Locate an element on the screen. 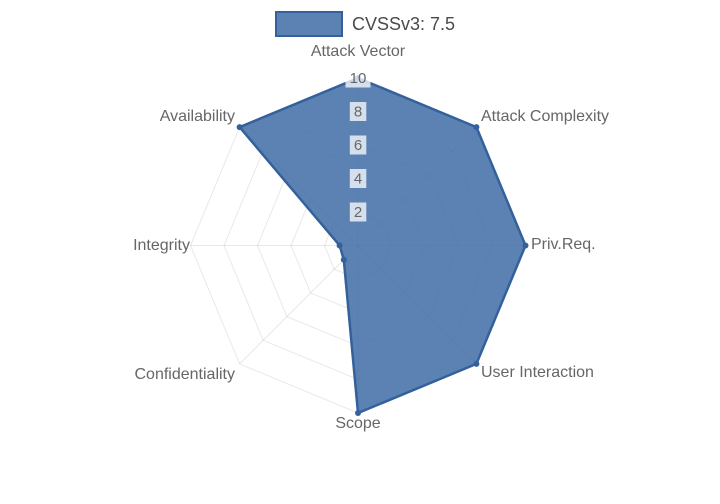 This screenshot has width=720, height=504. axis-label-integrity: Integrity is located at coordinates (161, 245).